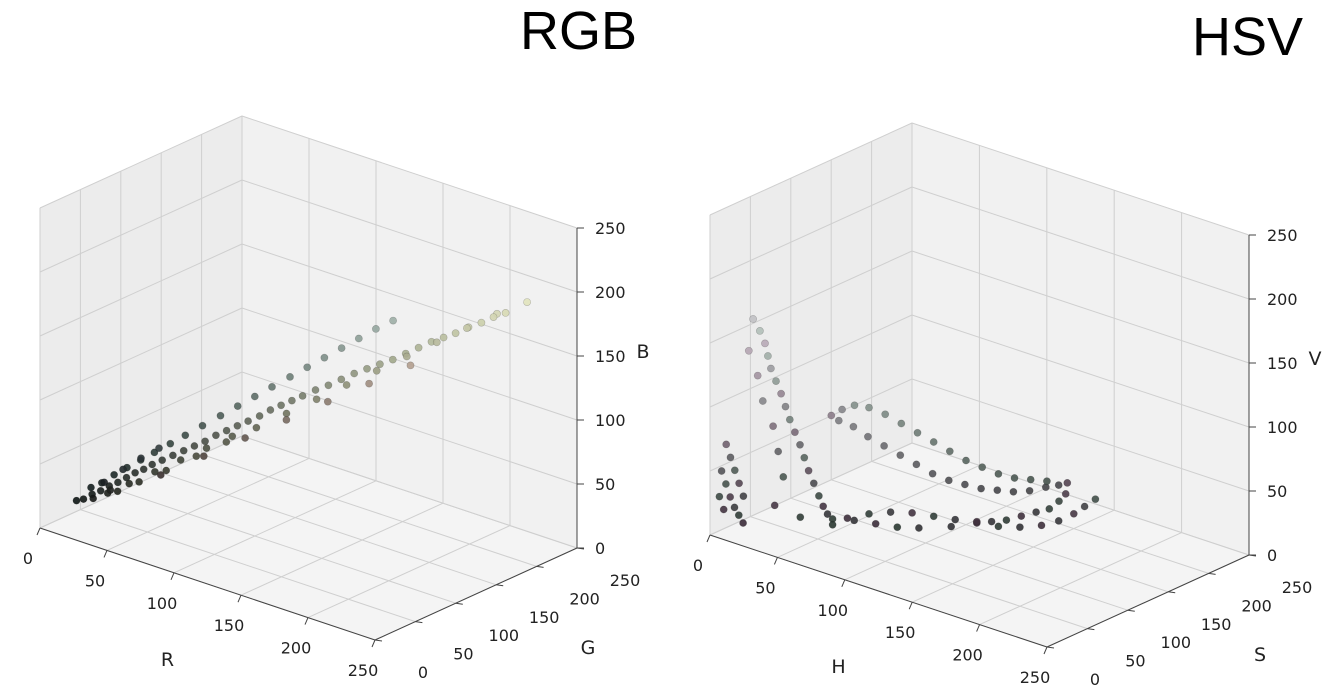 This screenshot has width=1340, height=700. Describe the element at coordinates (463, 654) in the screenshot. I see `rgb-y-tick-label: 50` at that location.